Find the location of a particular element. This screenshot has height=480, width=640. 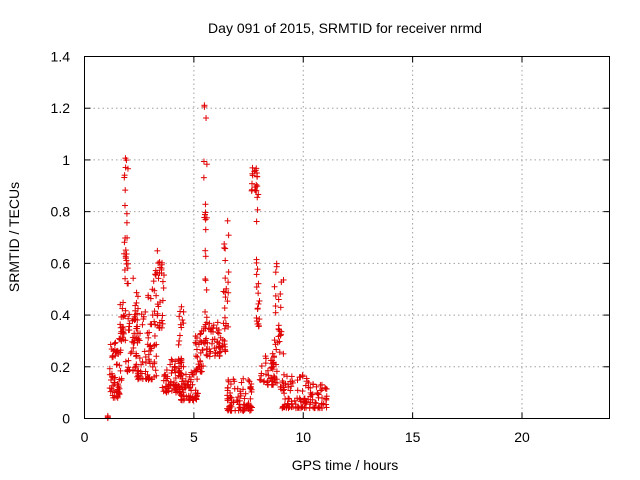

x-tick-label: 10 is located at coordinates (303, 437).